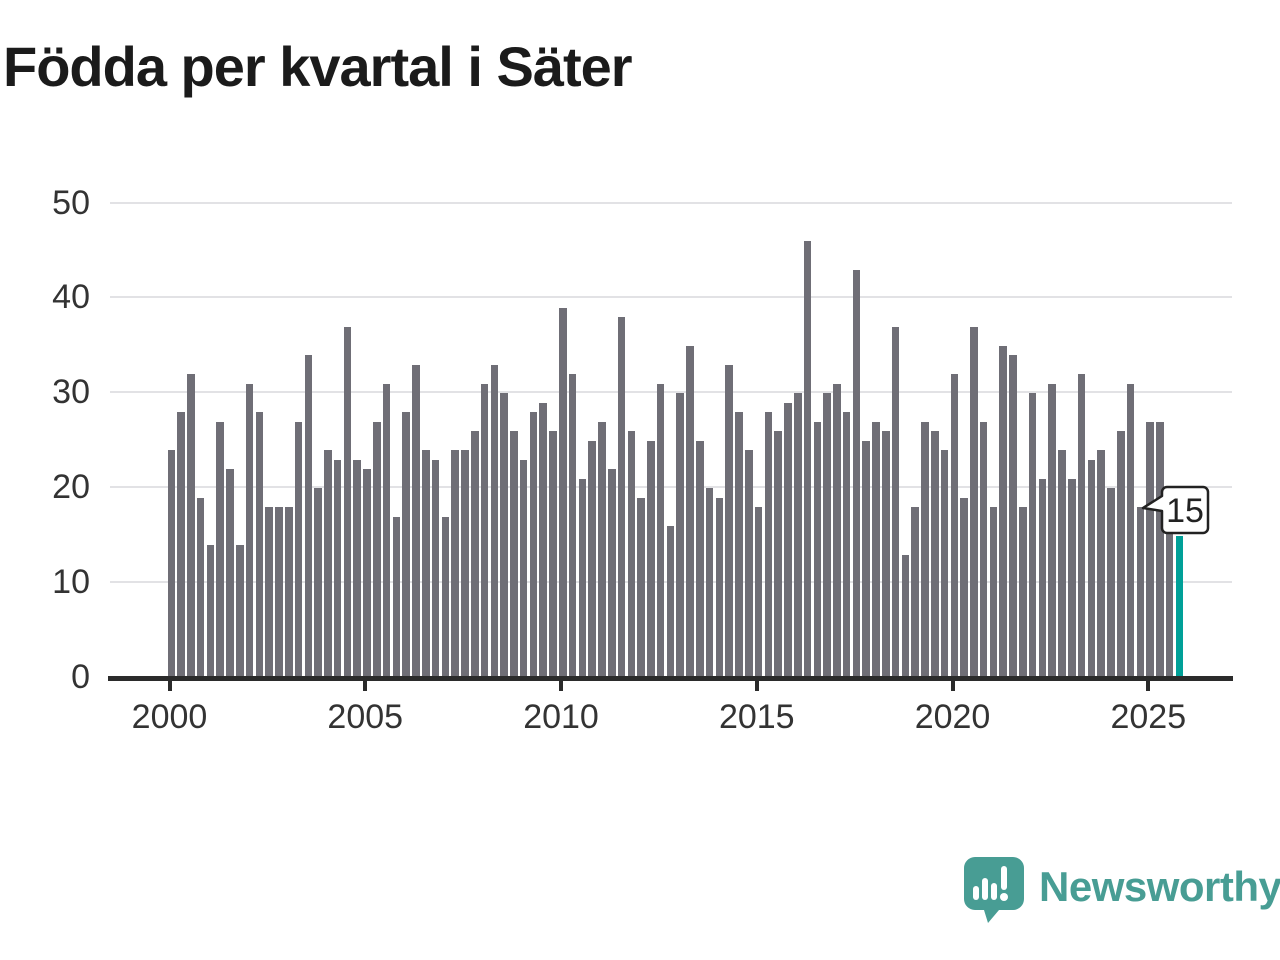 This screenshot has width=1280, height=960. Describe the element at coordinates (592, 559) in the screenshot. I see `bar-2010-q4` at that location.